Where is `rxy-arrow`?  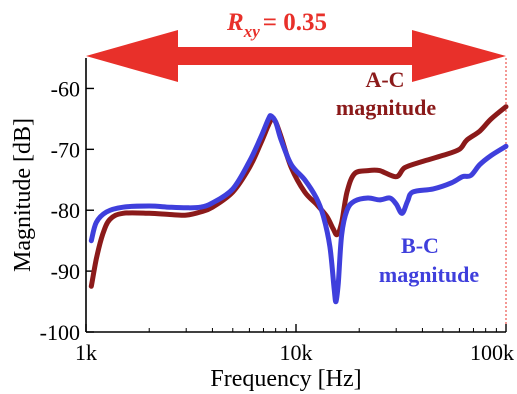 rxy-arrow is located at coordinates (296, 56).